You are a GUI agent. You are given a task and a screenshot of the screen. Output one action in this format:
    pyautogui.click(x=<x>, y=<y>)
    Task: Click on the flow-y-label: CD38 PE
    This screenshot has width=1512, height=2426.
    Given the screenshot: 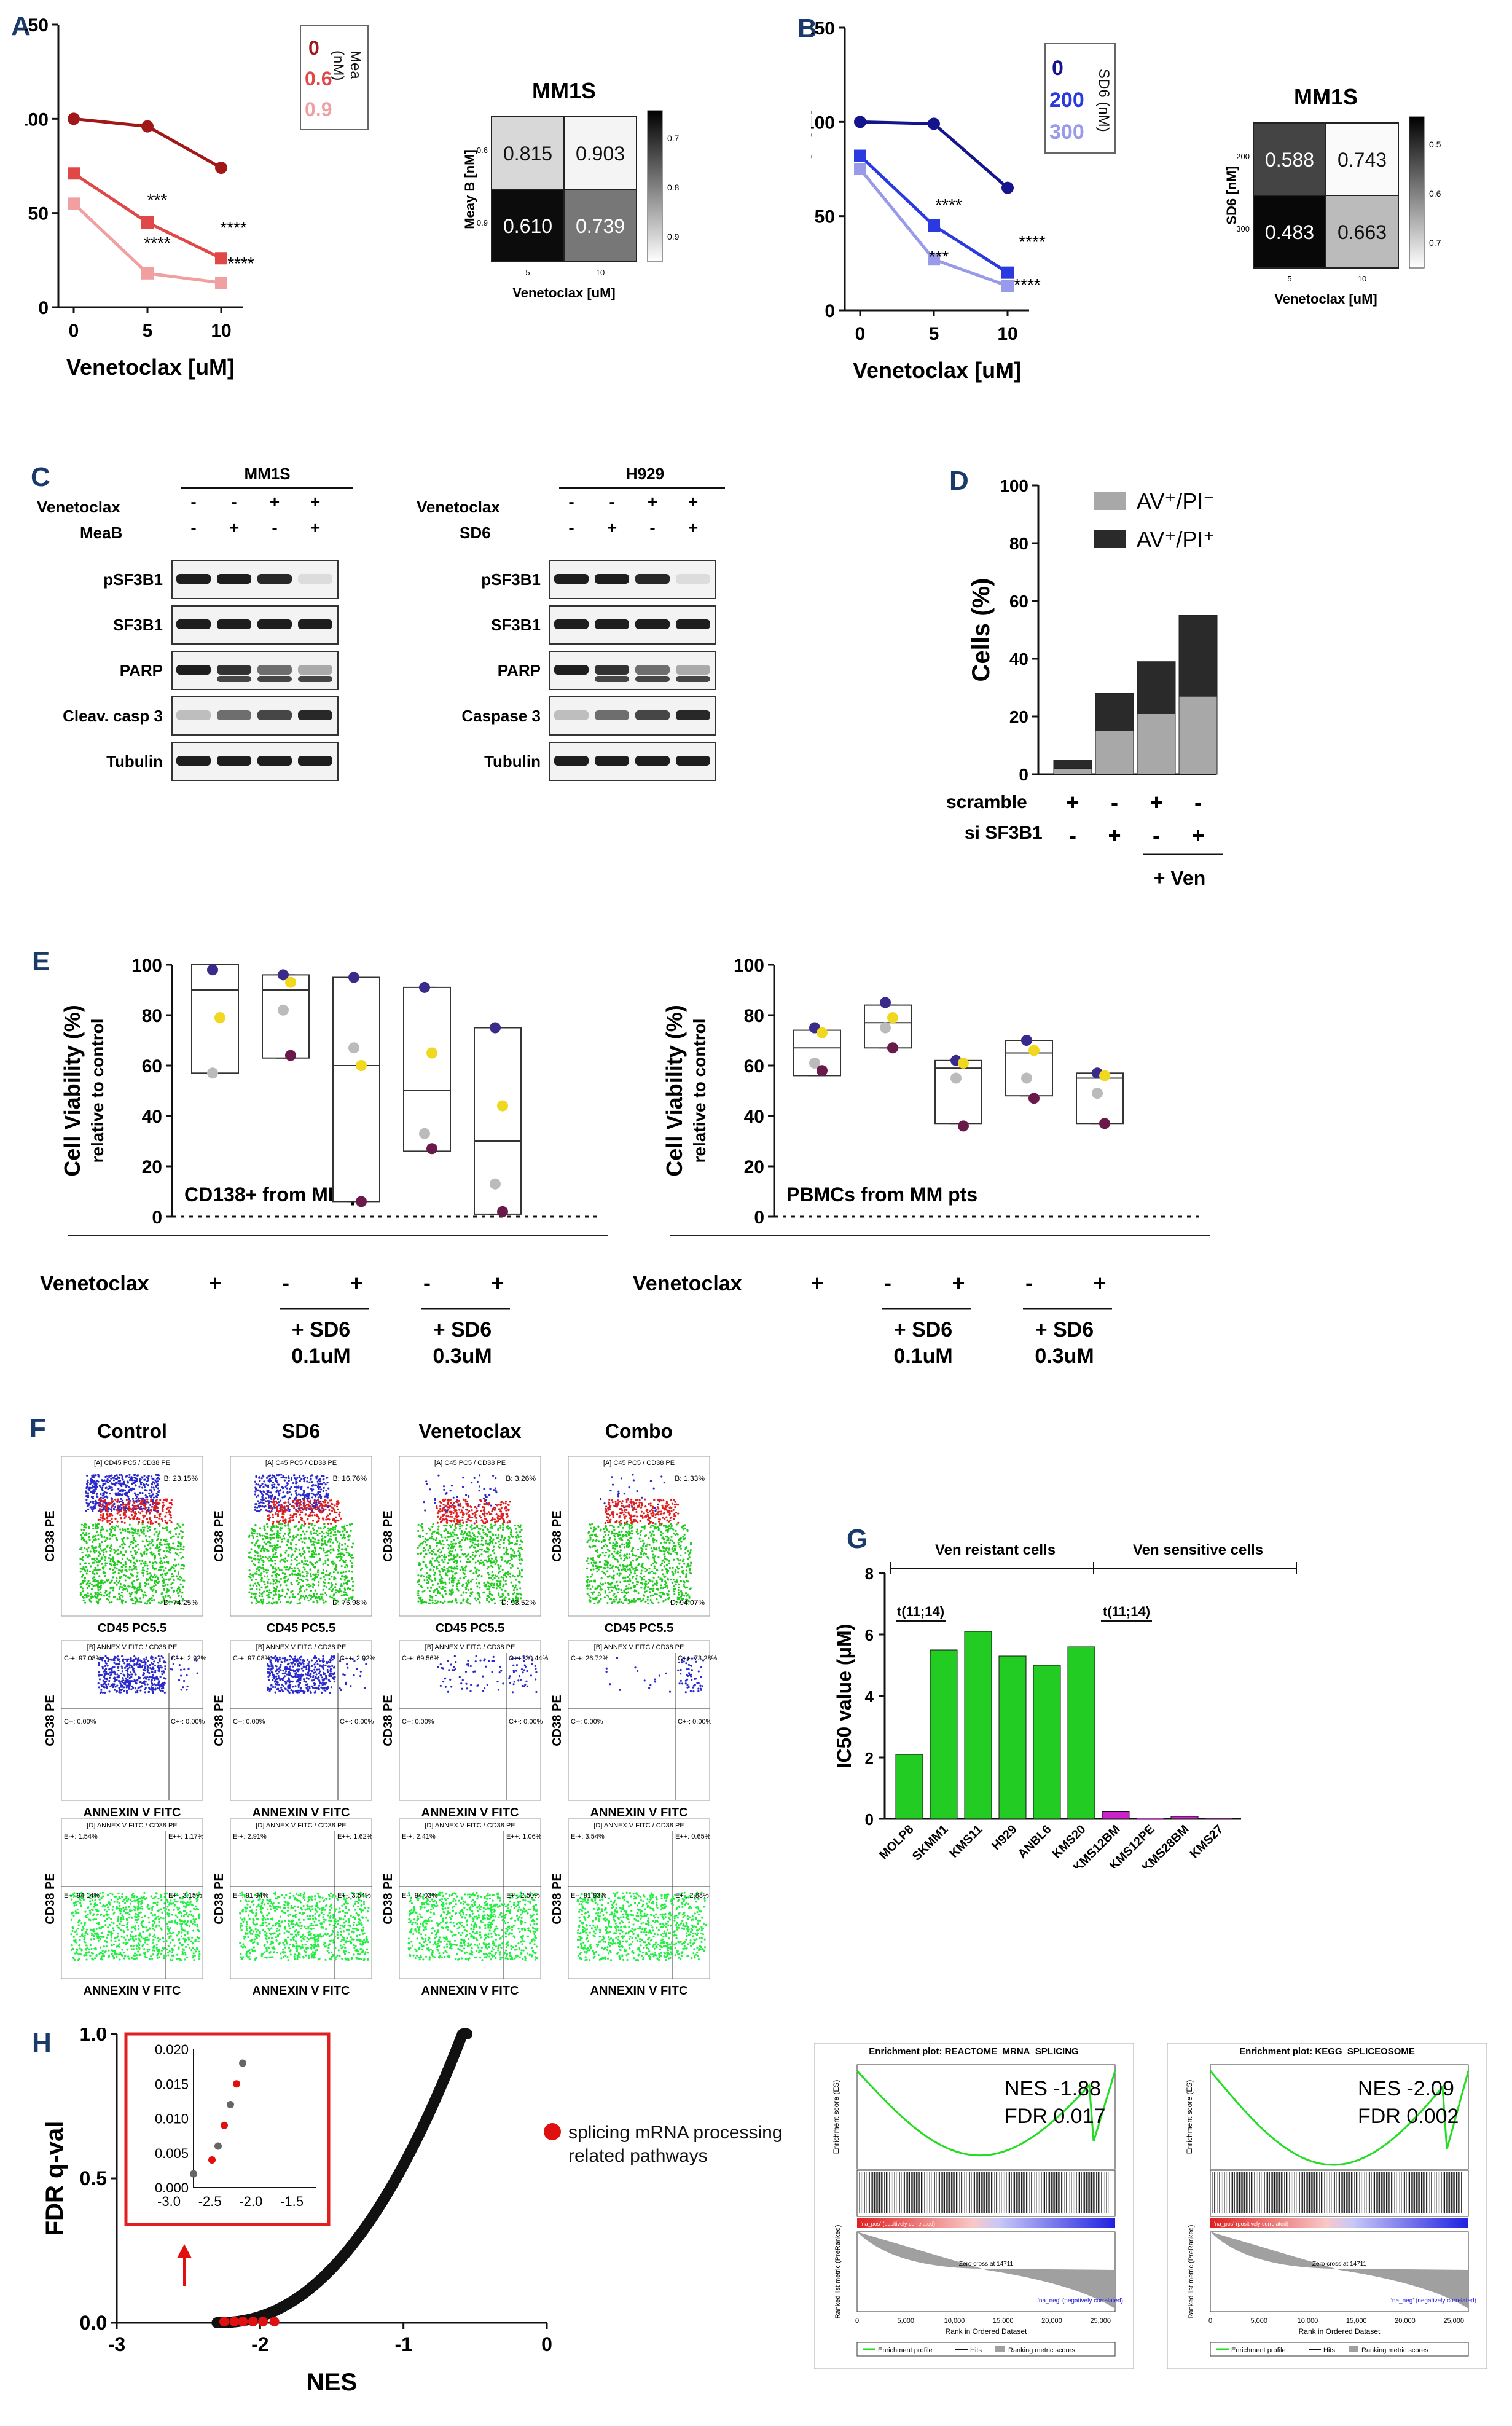 What is the action you would take?
    pyautogui.click(x=557, y=1536)
    